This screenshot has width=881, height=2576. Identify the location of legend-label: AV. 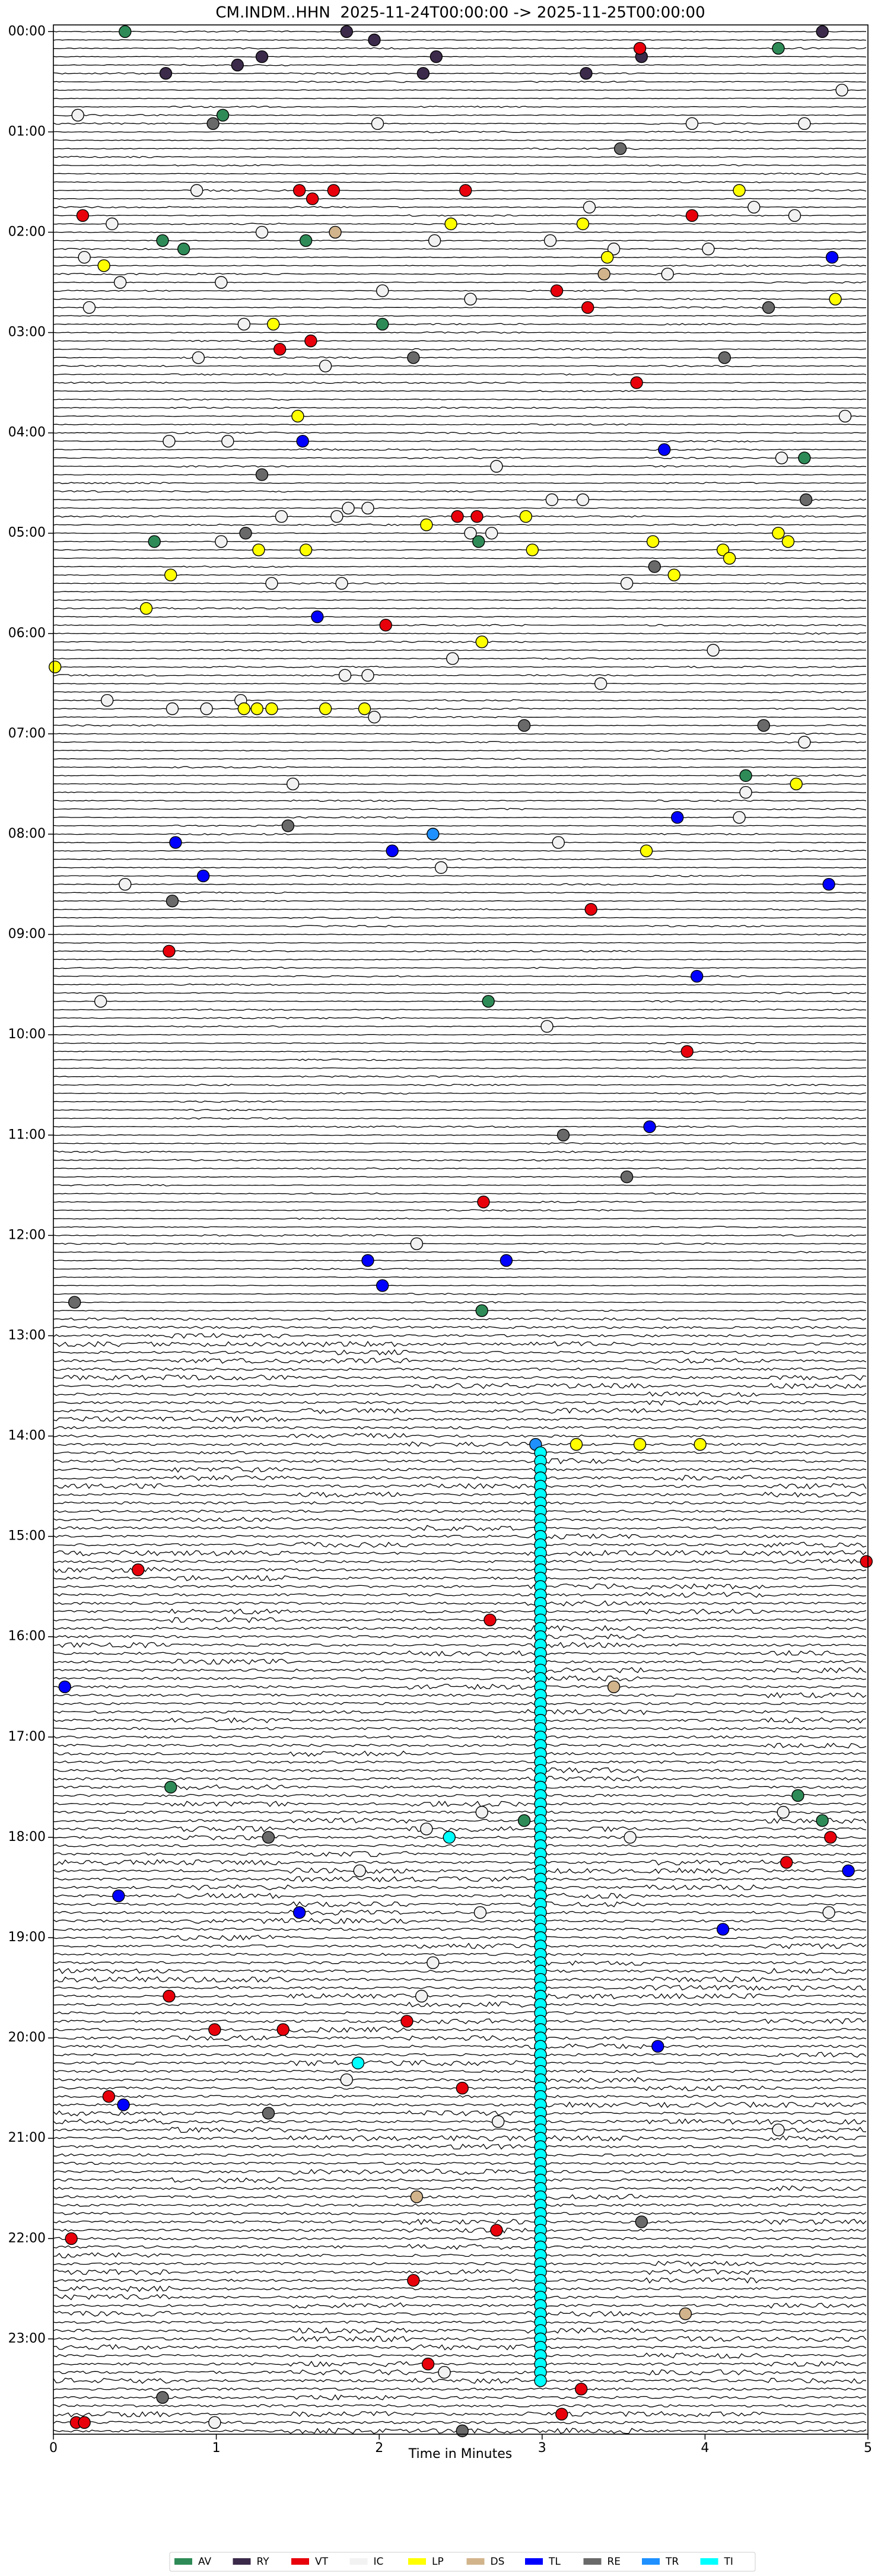
(205, 2562).